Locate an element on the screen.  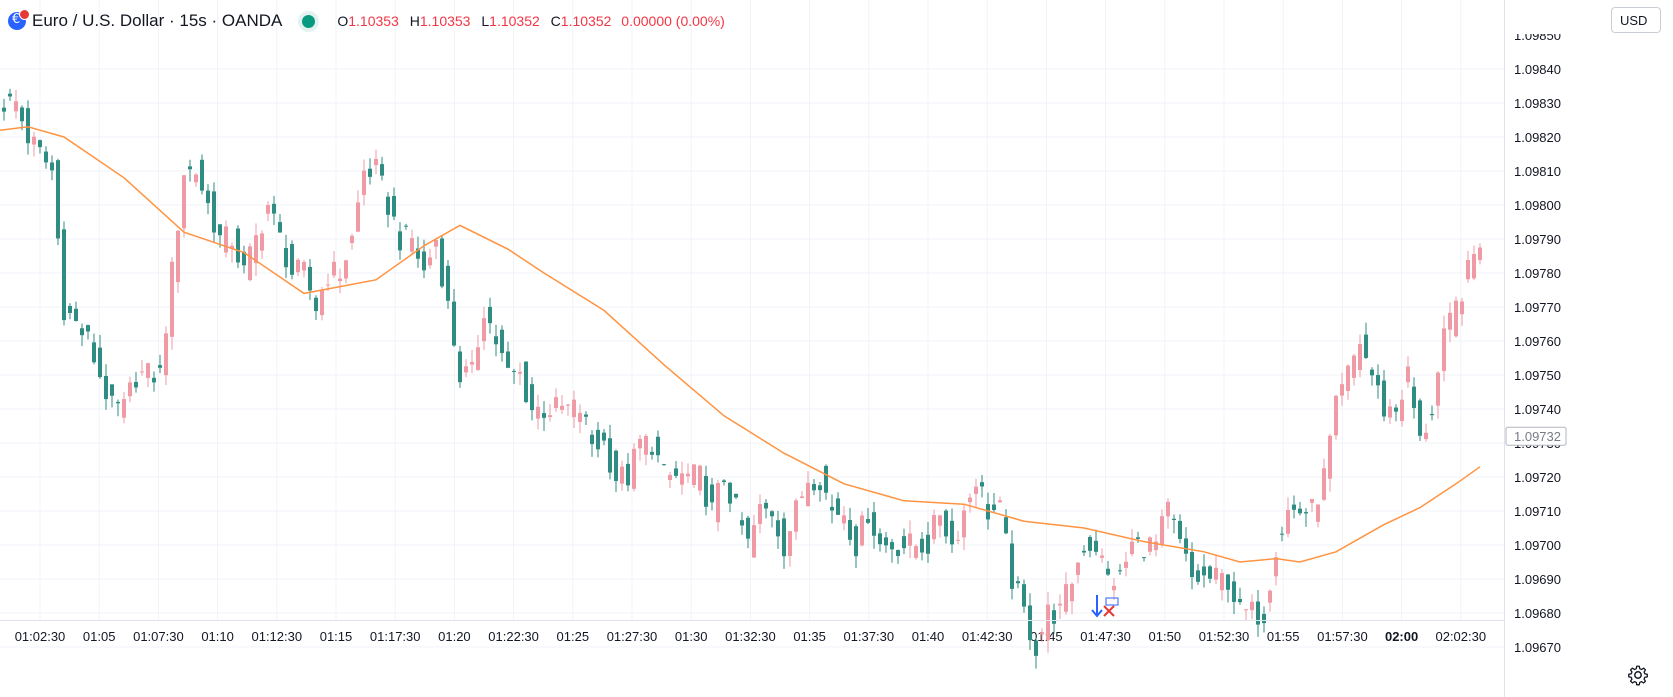
time-tick-label: 01:40 is located at coordinates (928, 636).